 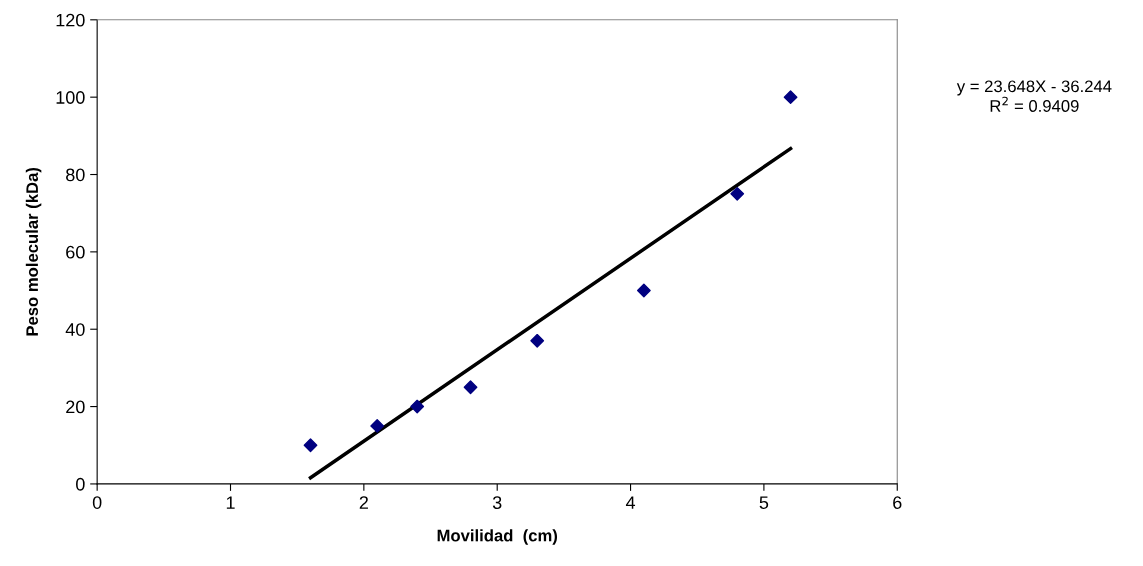 What do you see at coordinates (497, 502) in the screenshot?
I see `x-tick-label: 3` at bounding box center [497, 502].